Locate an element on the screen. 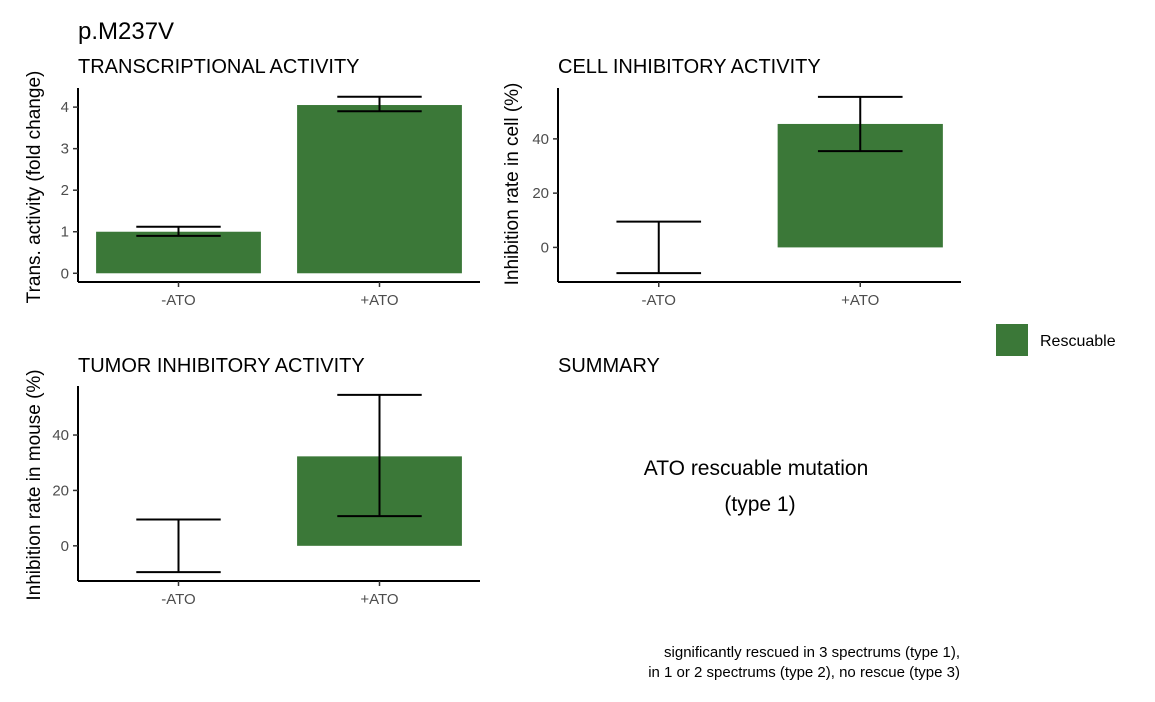 Image resolution: width=1155 pixels, height=702 pixels. legend-label: Rescuable is located at coordinates (1078, 341).